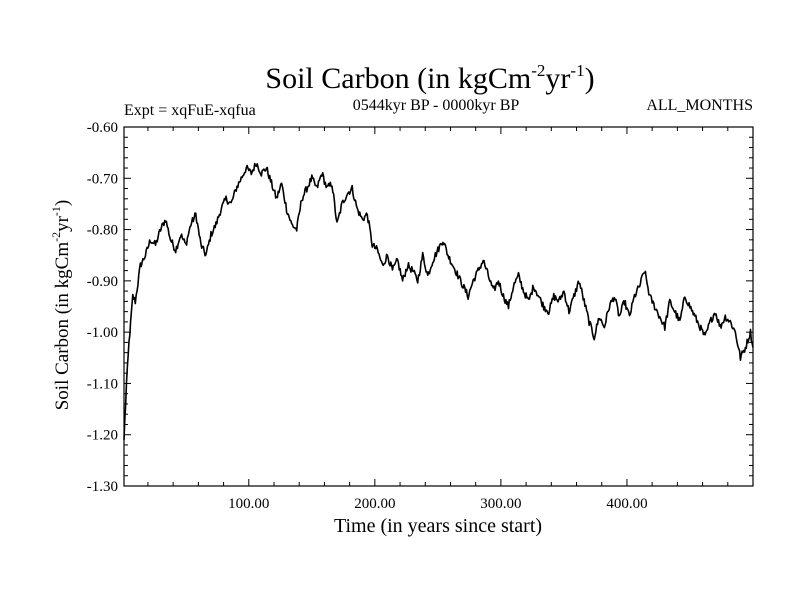  What do you see at coordinates (374, 504) in the screenshot?
I see `x-tick-label: 200.00` at bounding box center [374, 504].